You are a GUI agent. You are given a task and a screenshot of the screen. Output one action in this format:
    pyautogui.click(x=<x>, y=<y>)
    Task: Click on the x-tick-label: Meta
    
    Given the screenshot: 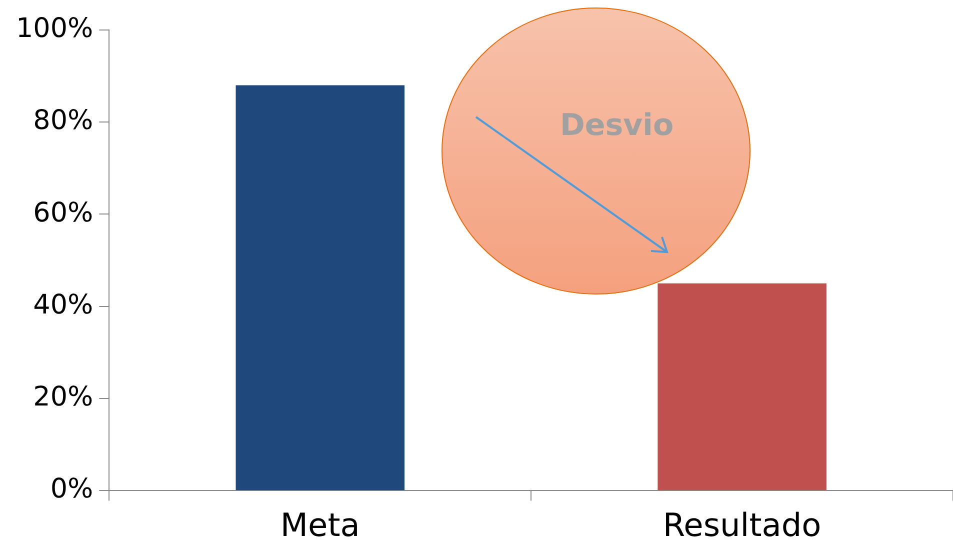 What is the action you would take?
    pyautogui.click(x=320, y=525)
    